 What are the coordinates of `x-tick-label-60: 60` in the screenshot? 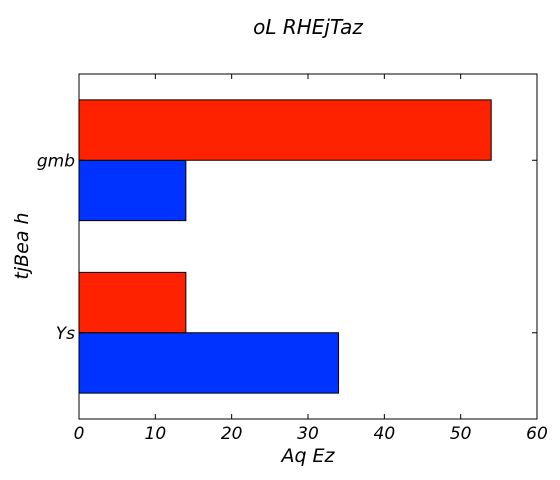 It's located at (537, 434).